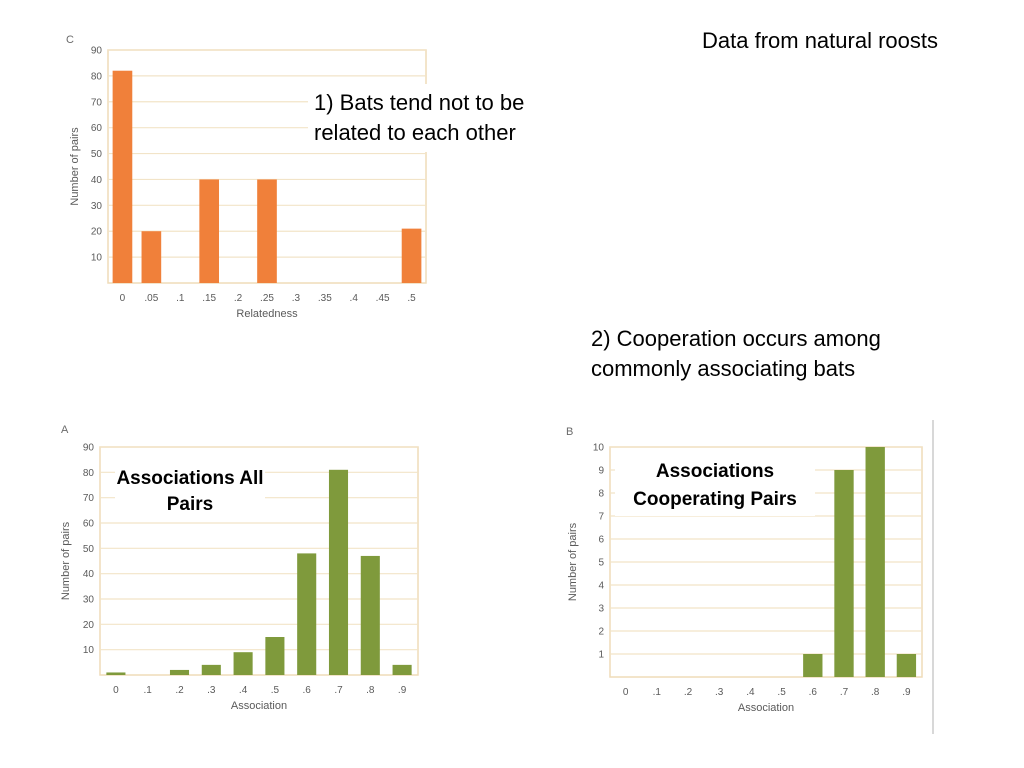  What do you see at coordinates (97, 232) in the screenshot?
I see `relatedness-y-tick-label: 20` at bounding box center [97, 232].